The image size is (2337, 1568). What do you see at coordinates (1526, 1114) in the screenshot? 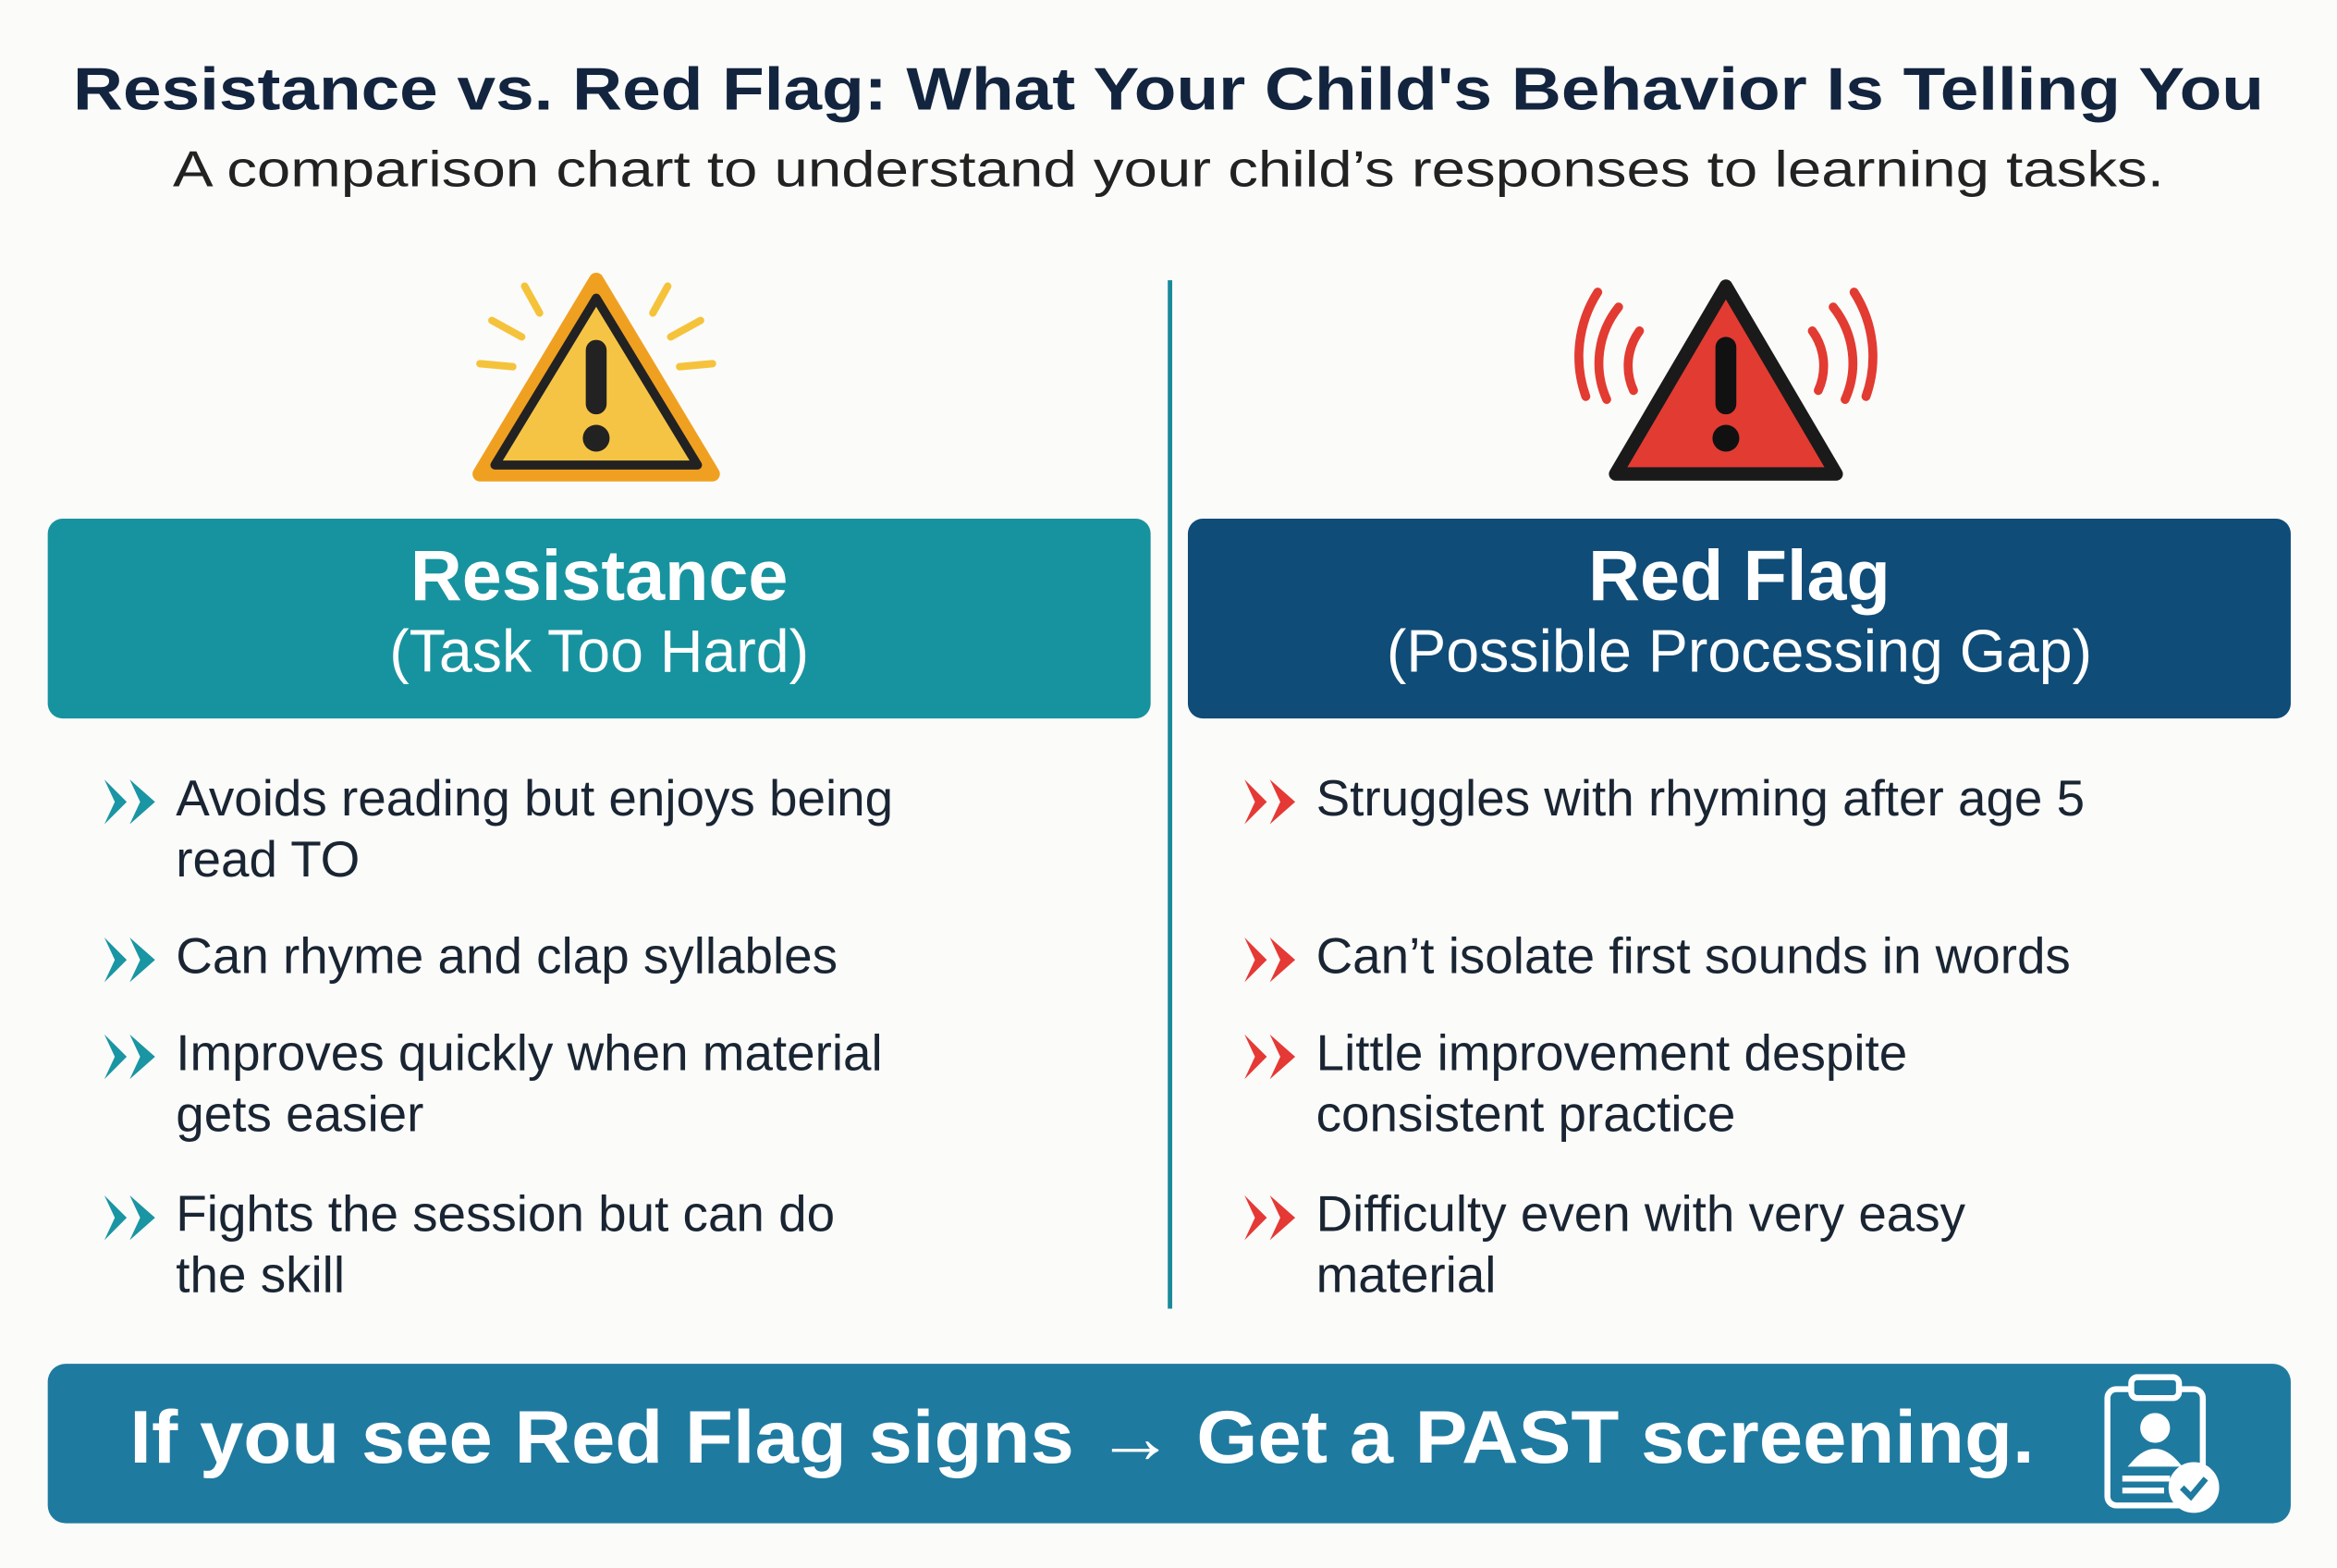
I see `list-item: consistent practice` at bounding box center [1526, 1114].